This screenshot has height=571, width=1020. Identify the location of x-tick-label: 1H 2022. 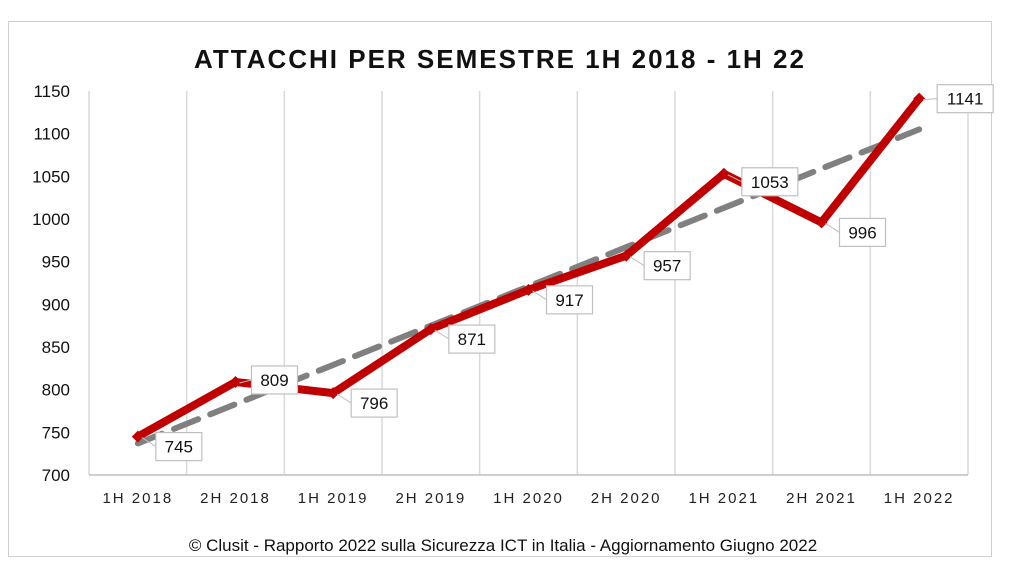
(919, 498).